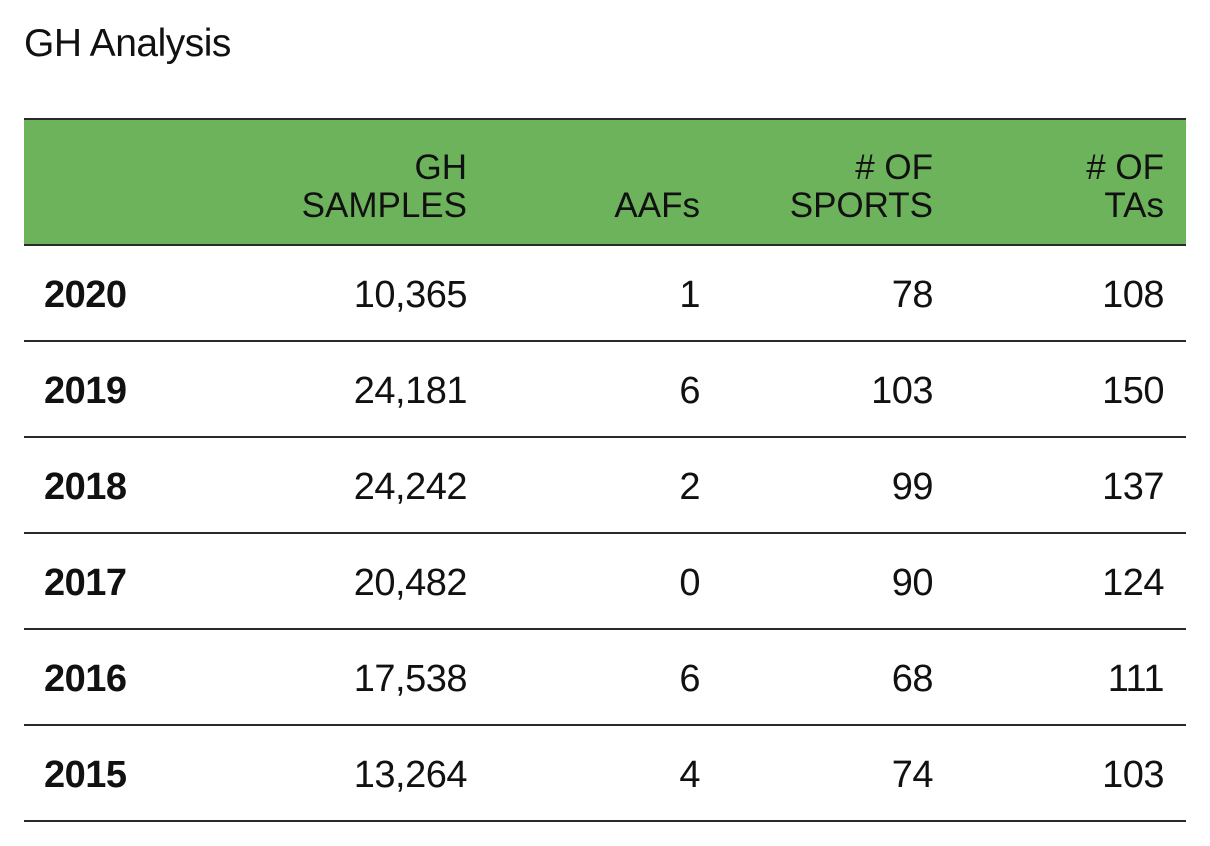  I want to click on table-row: 2018 24,242 2 99 137, so click(605, 485).